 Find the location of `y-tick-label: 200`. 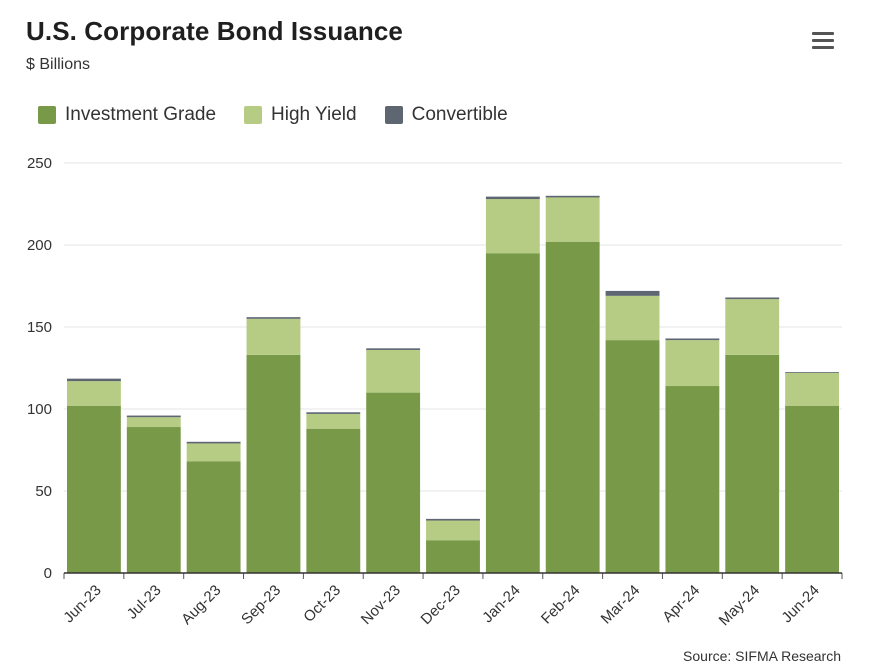

y-tick-label: 200 is located at coordinates (39, 245).